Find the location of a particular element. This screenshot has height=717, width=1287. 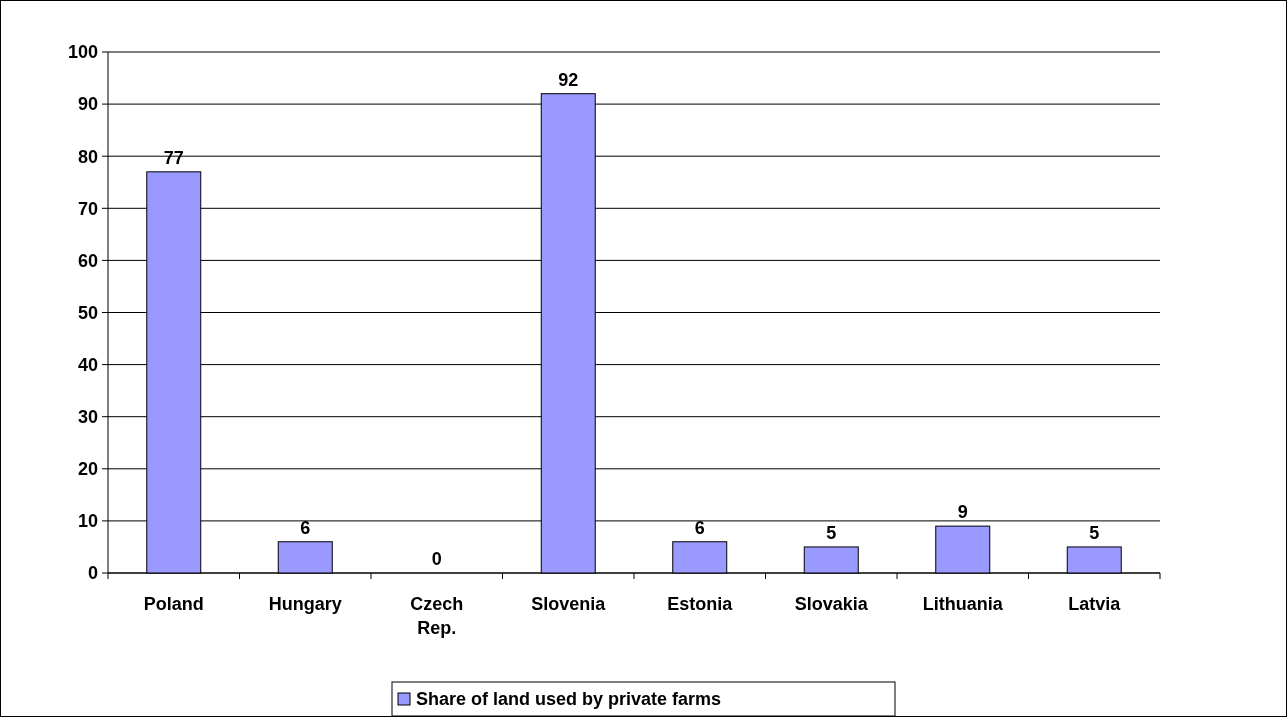

x-tick-label: Lithuania is located at coordinates (963, 604).